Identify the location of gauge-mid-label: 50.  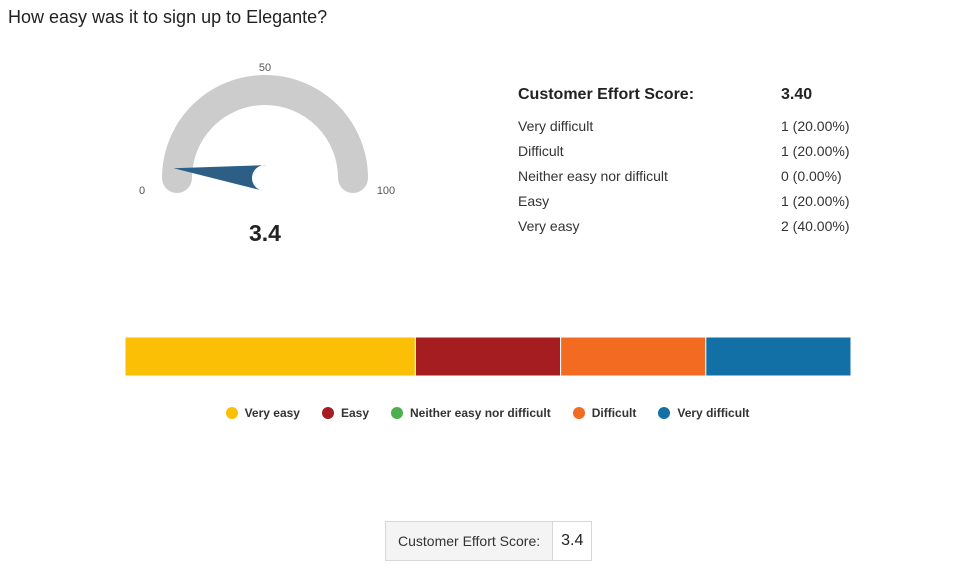
(265, 68).